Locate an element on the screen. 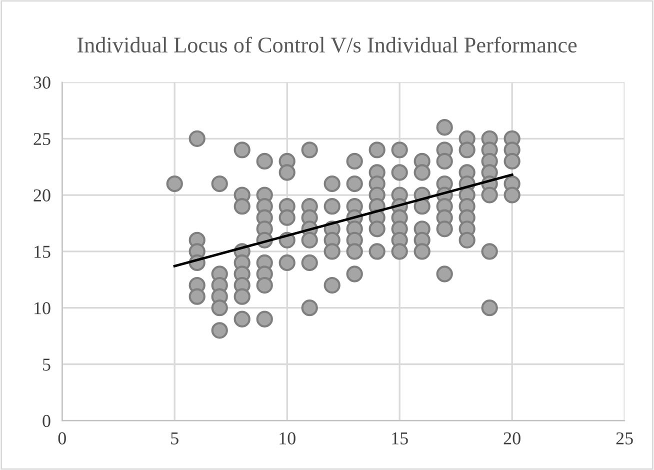 This screenshot has height=470, width=654. x-tick-label: 10 is located at coordinates (288, 438).